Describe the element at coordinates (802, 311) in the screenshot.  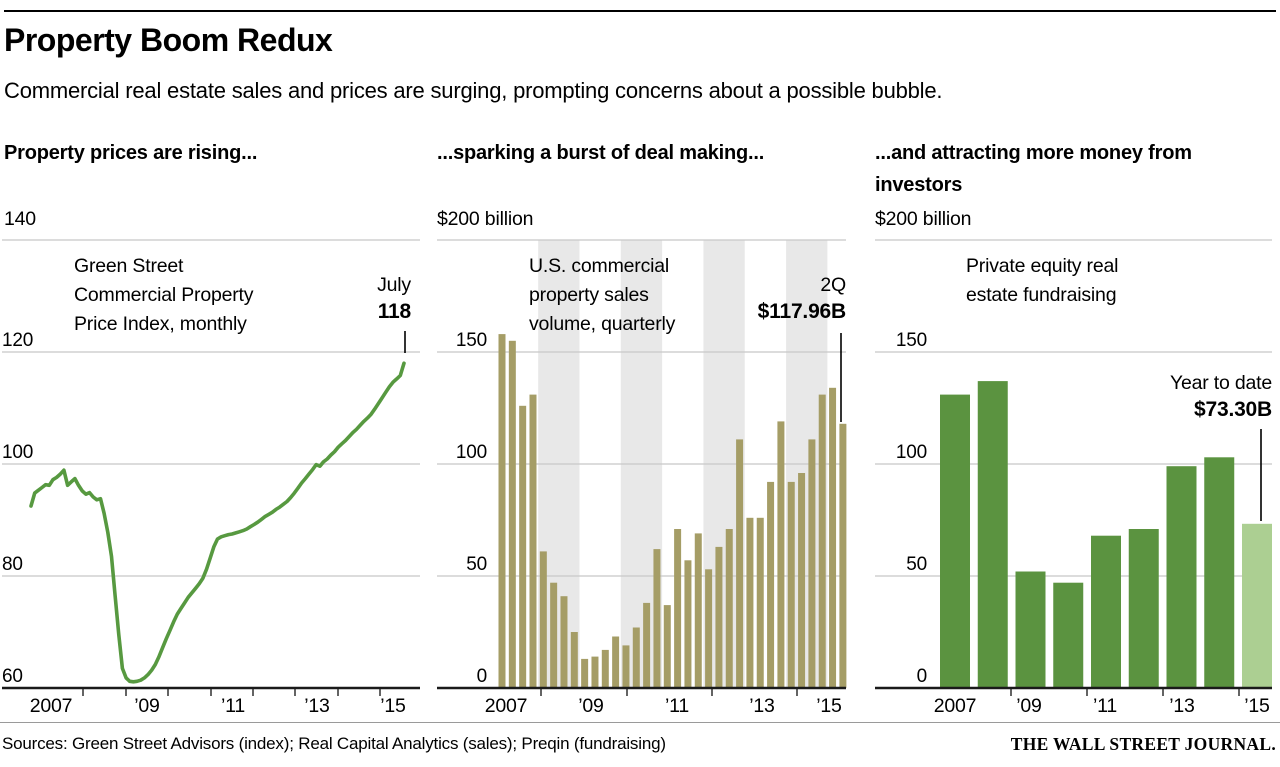
I see `annotation-value-sales: $117.96B` at that location.